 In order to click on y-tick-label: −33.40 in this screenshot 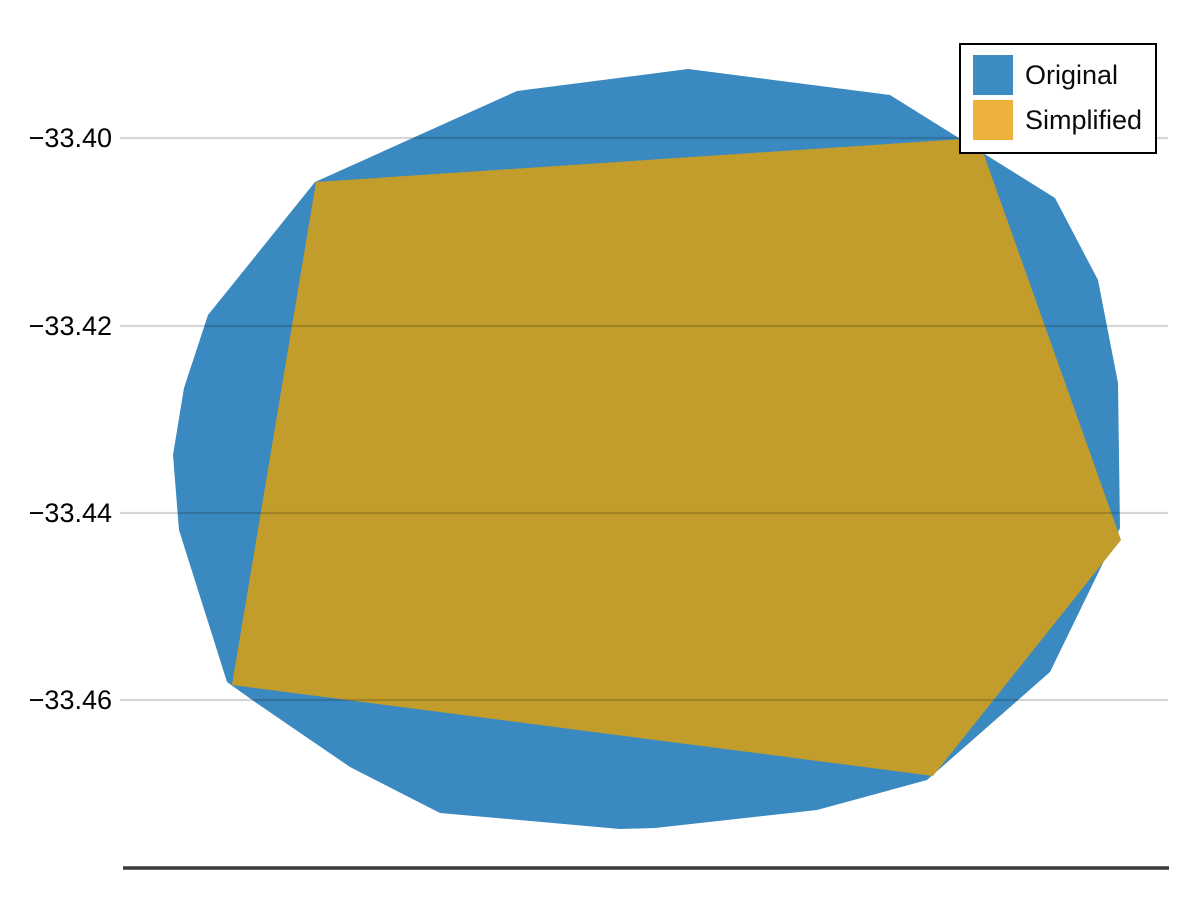, I will do `click(70, 138)`.